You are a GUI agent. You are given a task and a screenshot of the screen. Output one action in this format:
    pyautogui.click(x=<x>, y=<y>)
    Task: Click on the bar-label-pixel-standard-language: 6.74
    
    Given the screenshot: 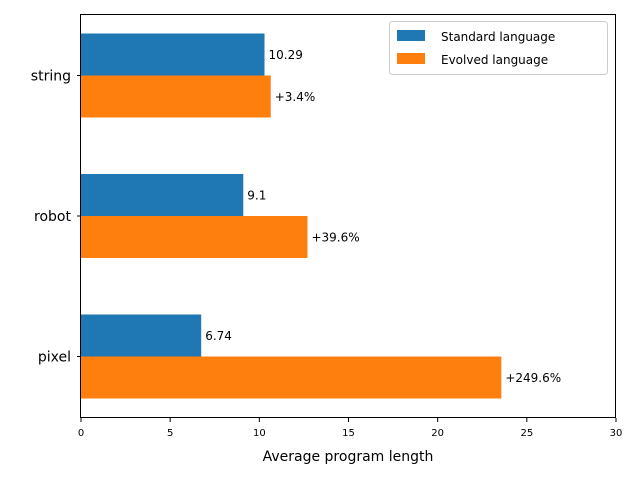 What is the action you would take?
    pyautogui.click(x=218, y=336)
    